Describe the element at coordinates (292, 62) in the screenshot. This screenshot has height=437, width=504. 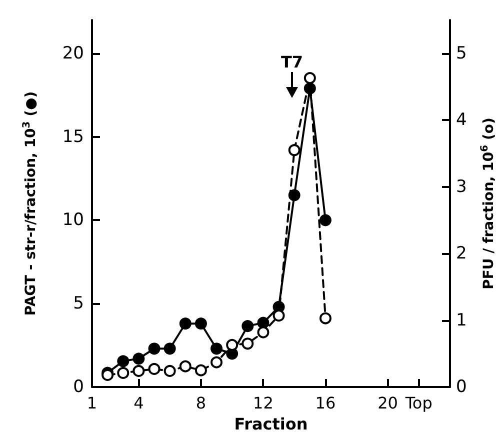
I see `annotation: T7` at that location.